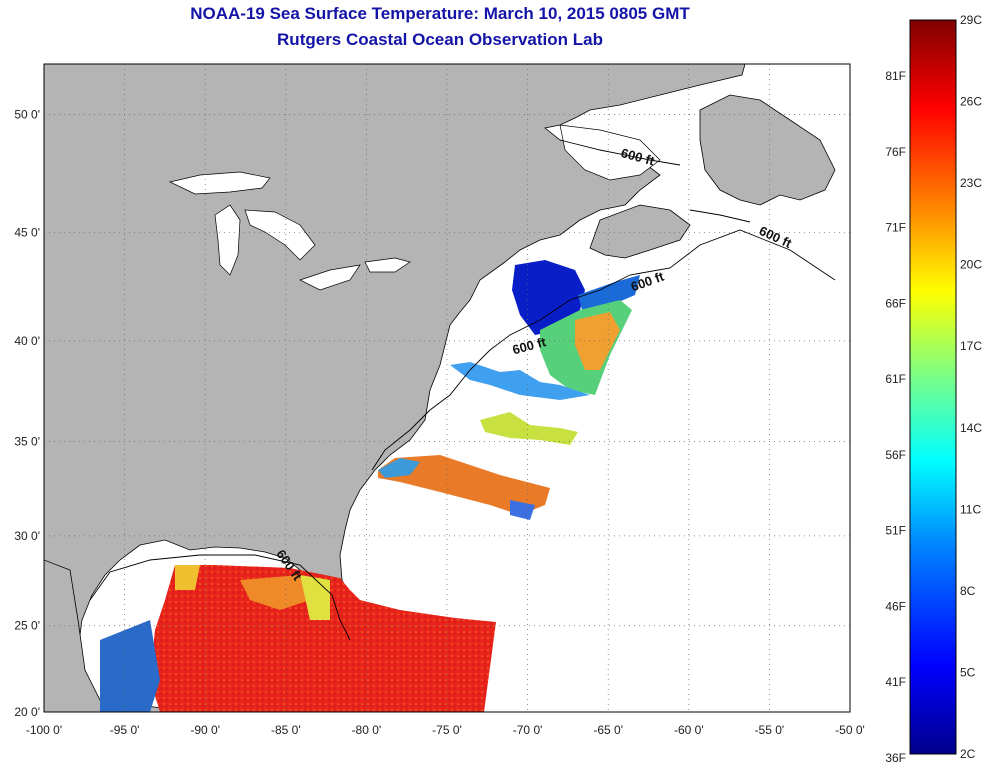 The width and height of the screenshot is (984, 770). What do you see at coordinates (640, 231) in the screenshot?
I see `nova-scotia-land` at bounding box center [640, 231].